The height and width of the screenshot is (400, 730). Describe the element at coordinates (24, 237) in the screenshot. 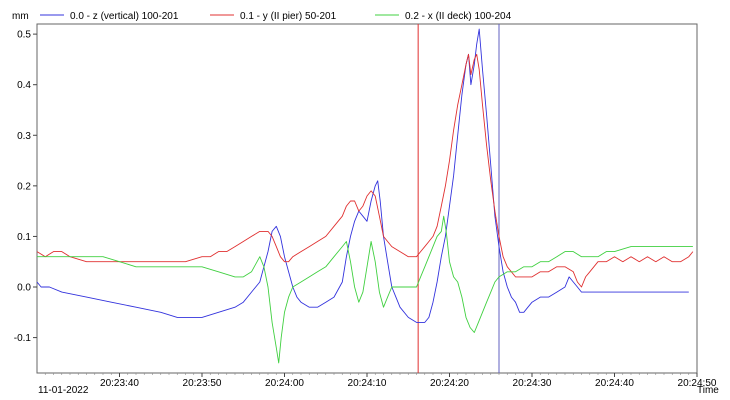

I see `y-tick-label: 0.1` at that location.